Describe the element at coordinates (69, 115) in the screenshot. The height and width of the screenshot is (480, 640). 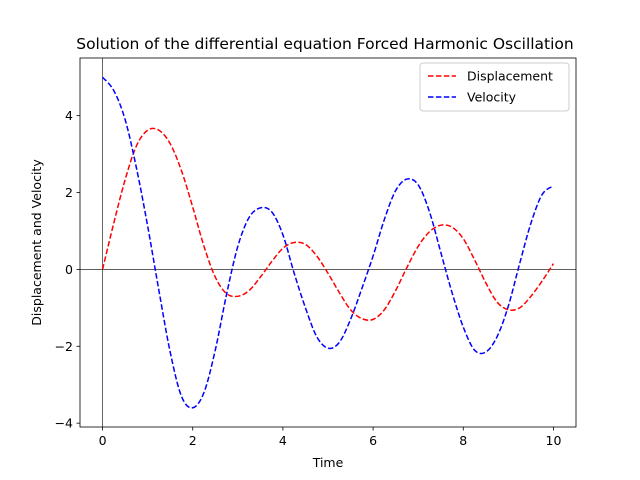
I see `y-tick-label: 4` at that location.